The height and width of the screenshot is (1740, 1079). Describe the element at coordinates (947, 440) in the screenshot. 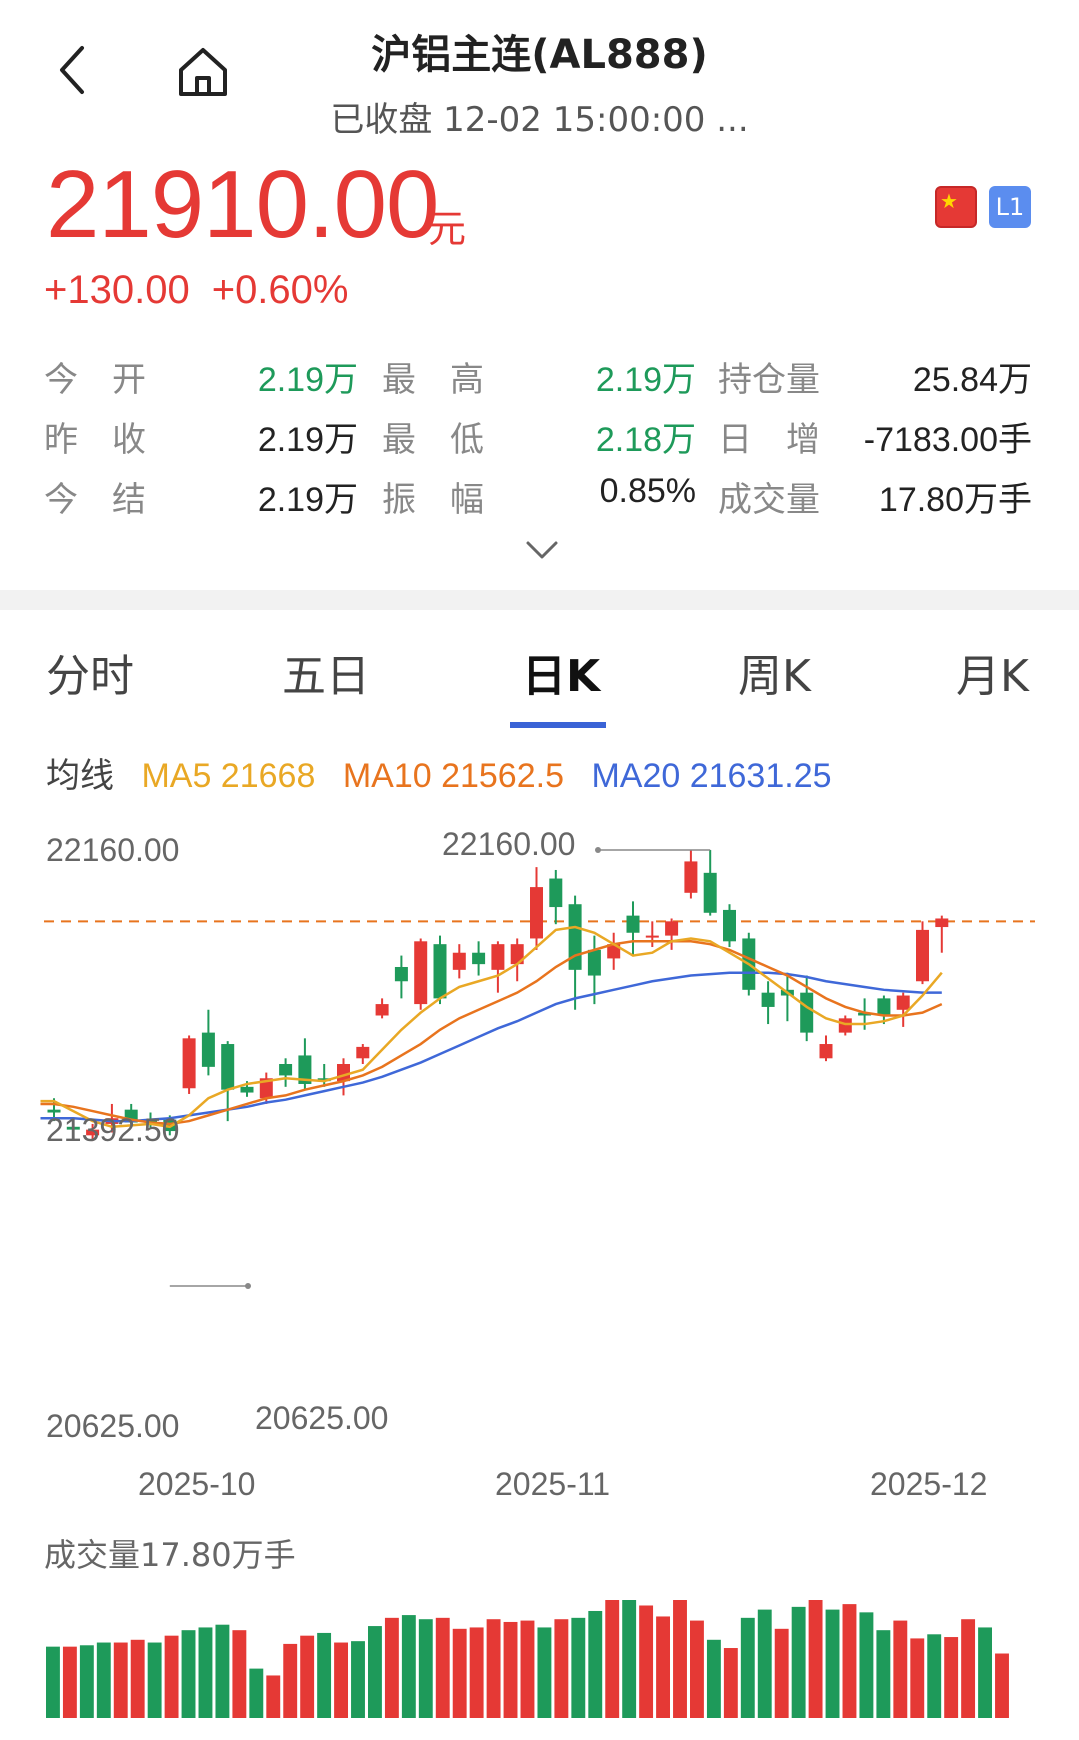

I see `daily-increase-value: -7183.00手` at that location.